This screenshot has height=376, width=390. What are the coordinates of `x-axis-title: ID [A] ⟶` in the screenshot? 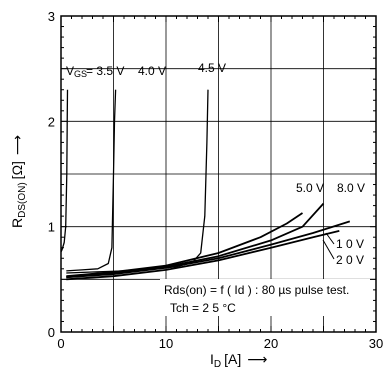 It's located at (238, 360).